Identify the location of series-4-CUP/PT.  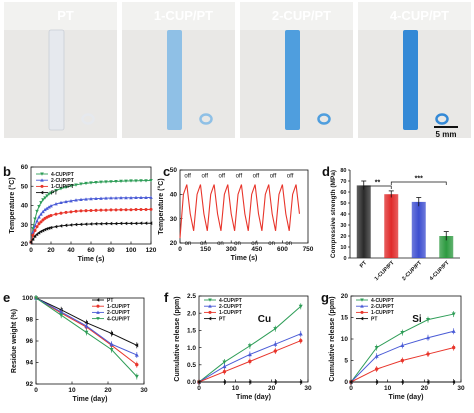
(250, 344).